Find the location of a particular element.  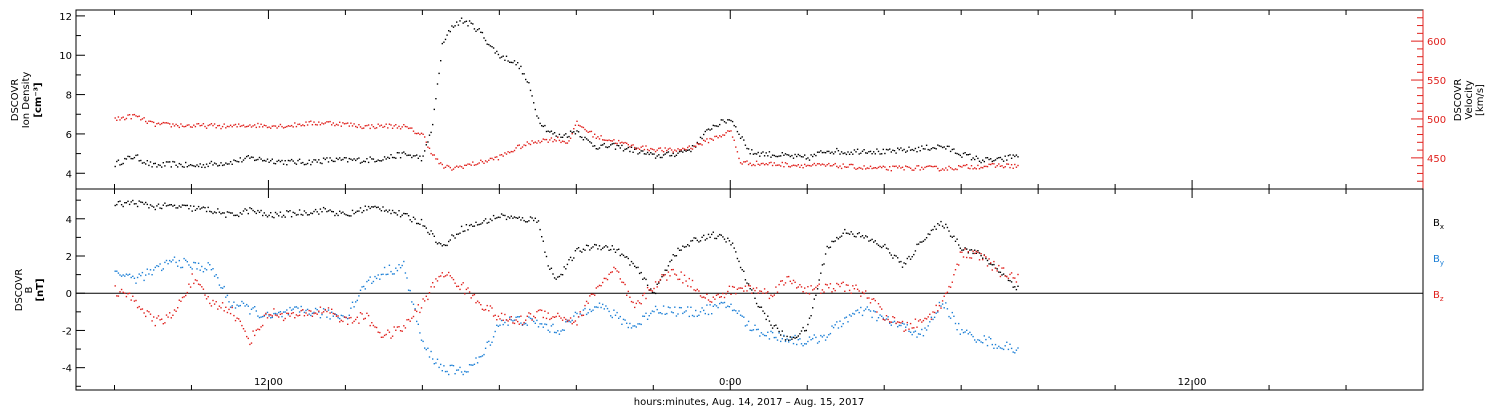

b-tick-label: 4 is located at coordinates (69, 220).